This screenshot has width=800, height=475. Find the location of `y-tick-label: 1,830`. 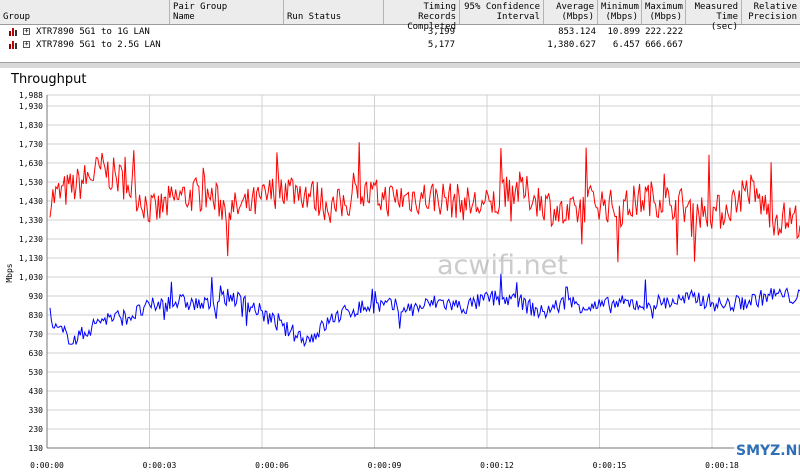

y-tick-label: 1,830 is located at coordinates (31, 125).